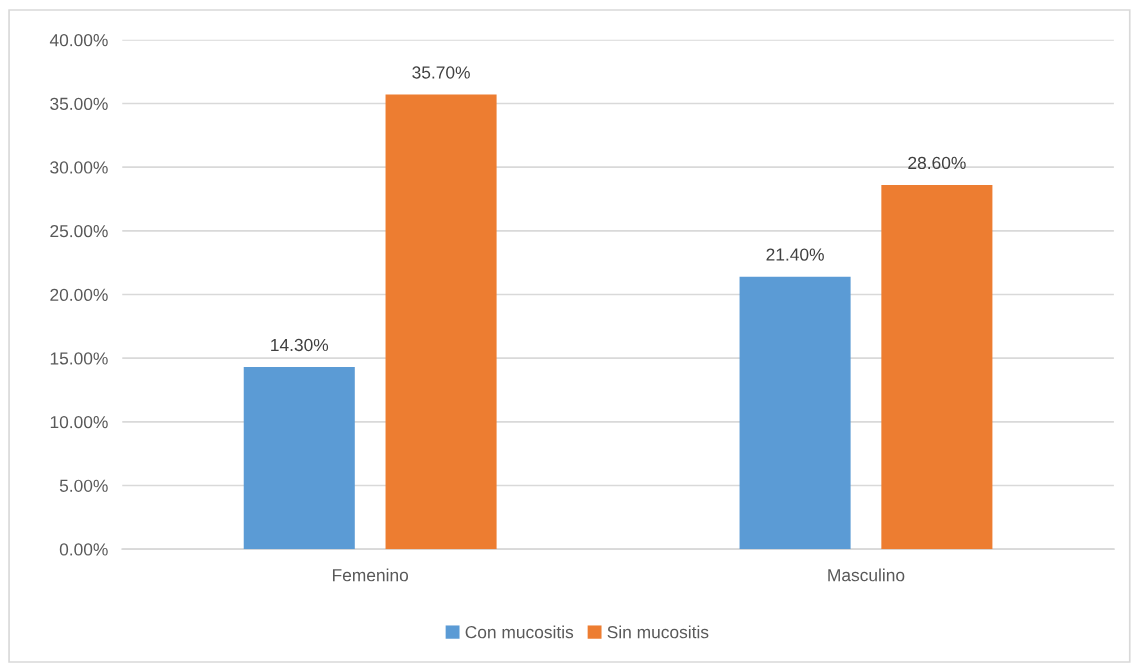 The height and width of the screenshot is (664, 1132). What do you see at coordinates (83, 485) in the screenshot?
I see `y-tick-label: 5.00%` at bounding box center [83, 485].